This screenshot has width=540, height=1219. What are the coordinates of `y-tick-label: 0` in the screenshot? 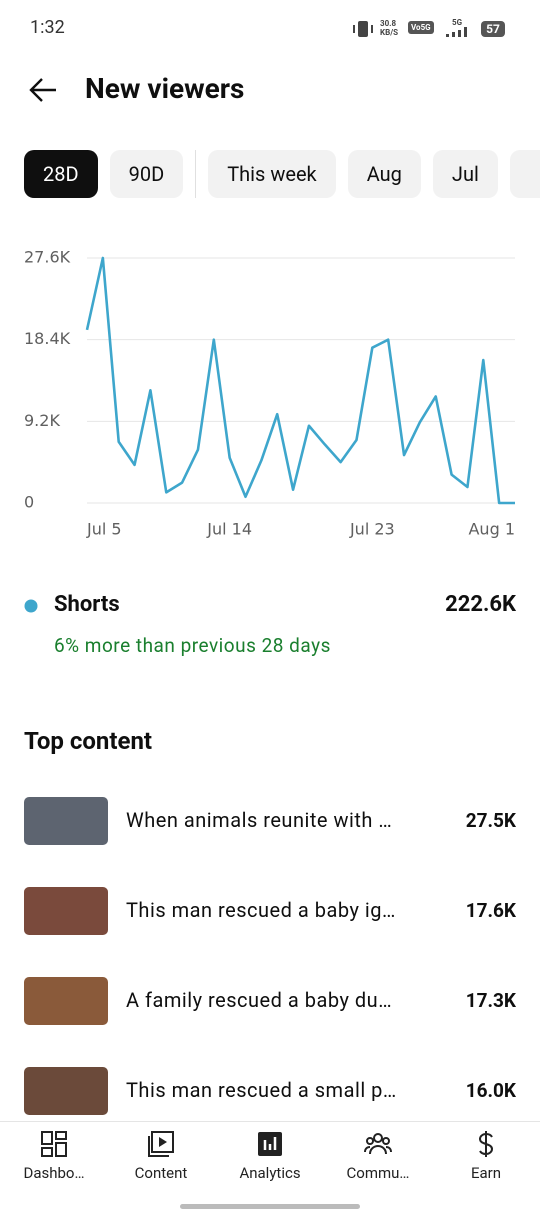 It's located at (29, 502).